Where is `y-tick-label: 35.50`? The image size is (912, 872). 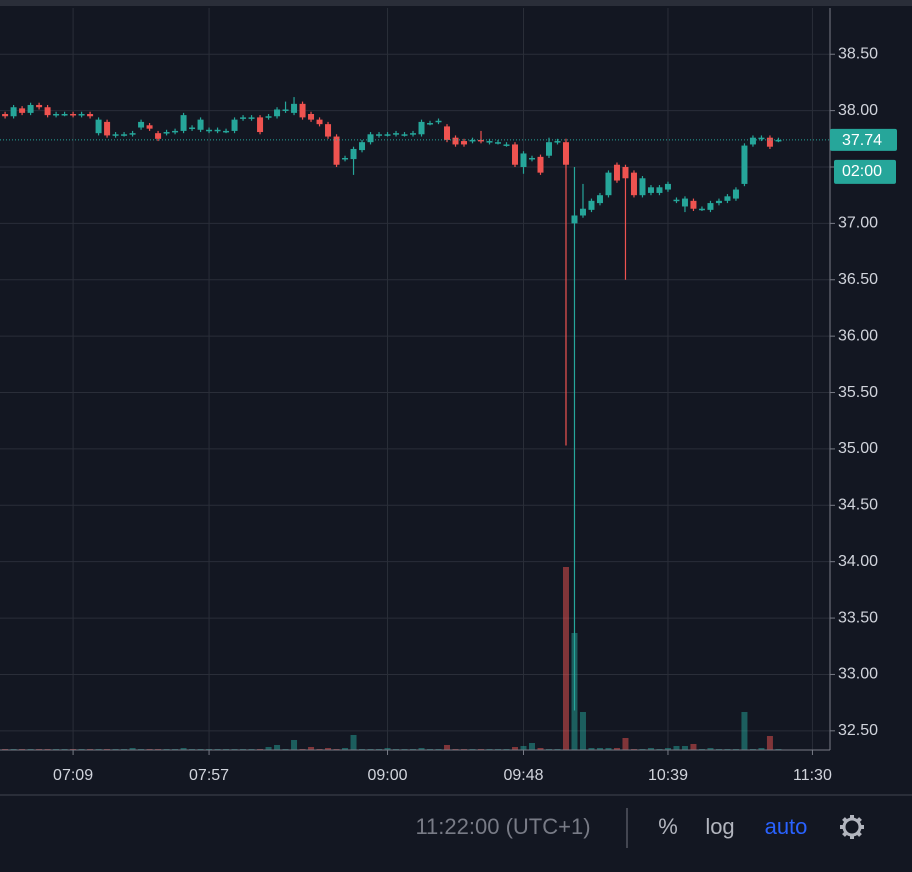
y-tick-label: 35.50 is located at coordinates (858, 392).